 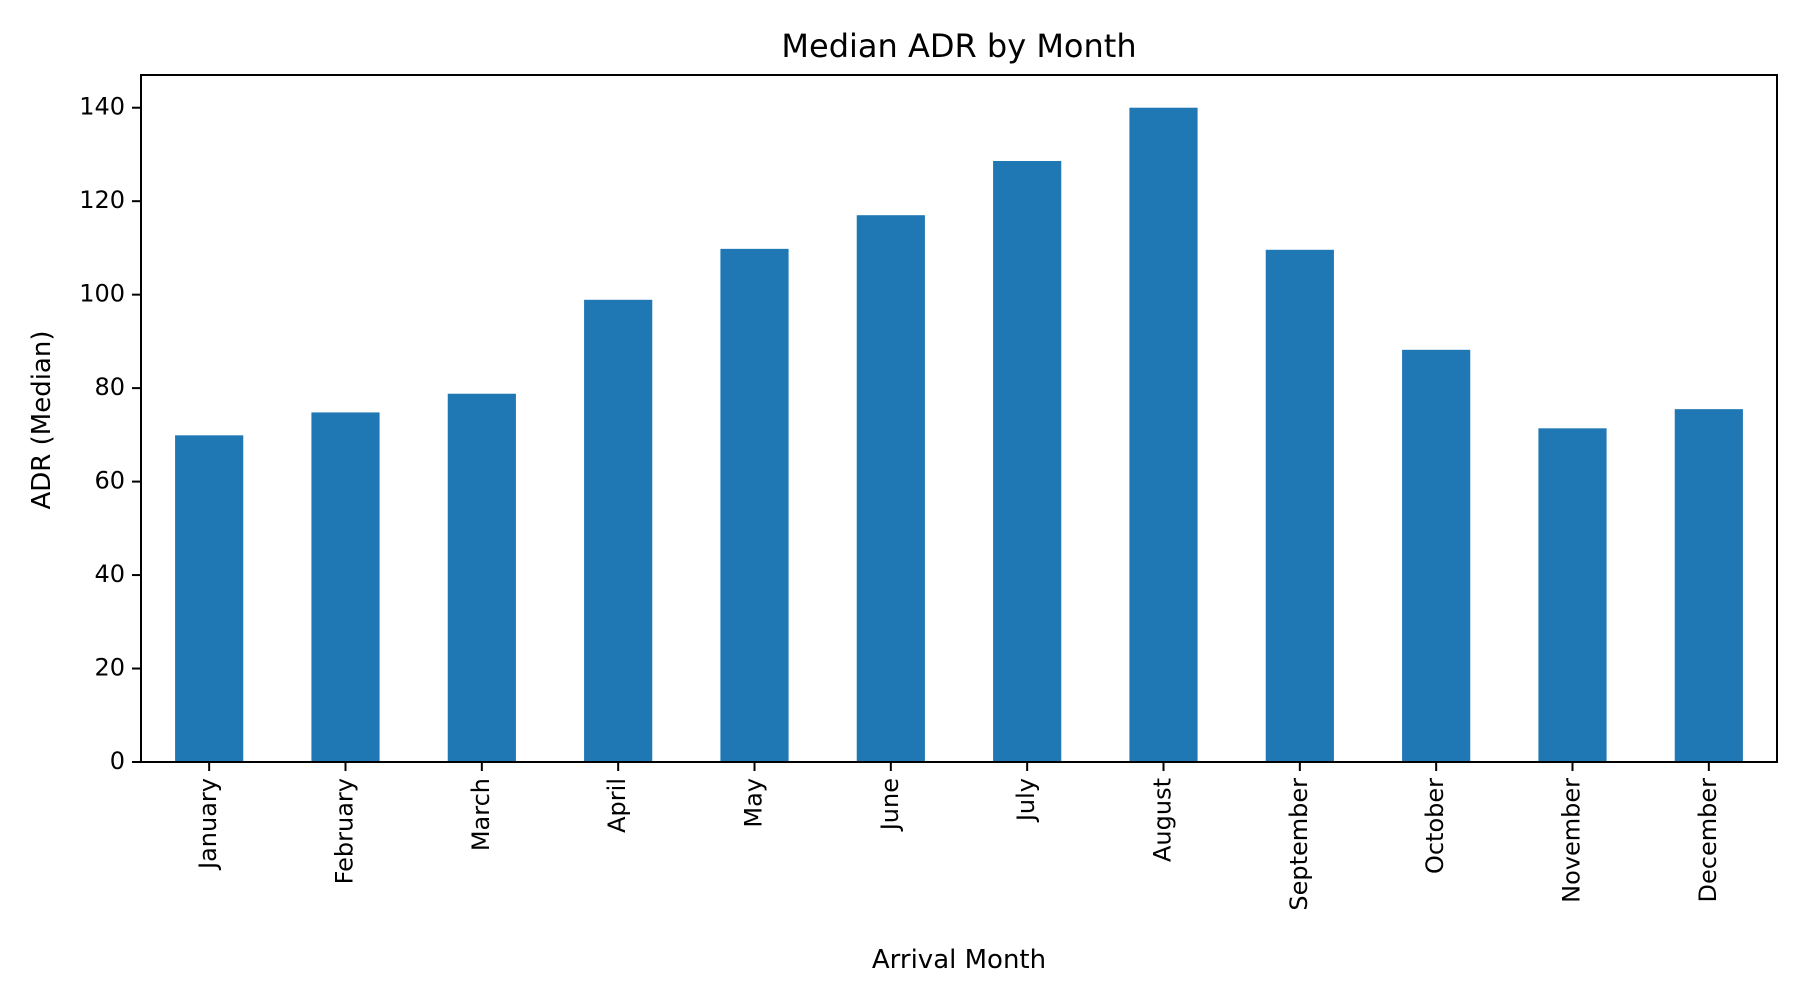 What do you see at coordinates (890, 488) in the screenshot?
I see `bar-june` at bounding box center [890, 488].